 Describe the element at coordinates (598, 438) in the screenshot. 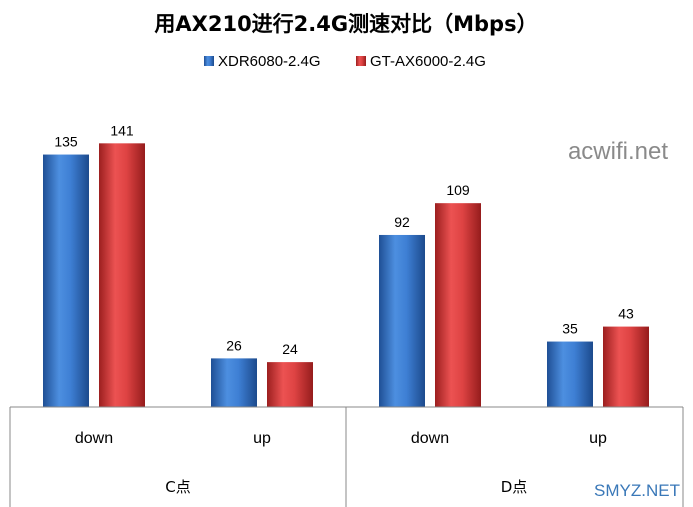

I see `category-label-d-up: up` at that location.